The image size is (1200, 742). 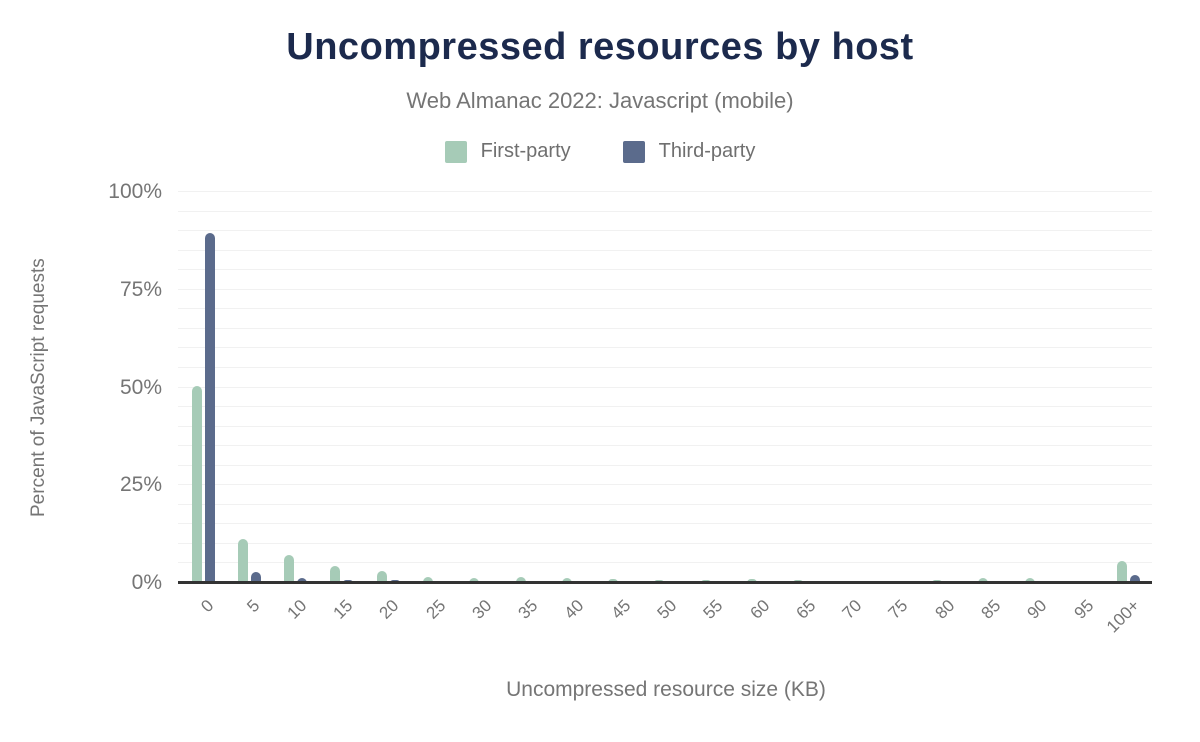 I want to click on bar-group-100+, so click(x=1129, y=387).